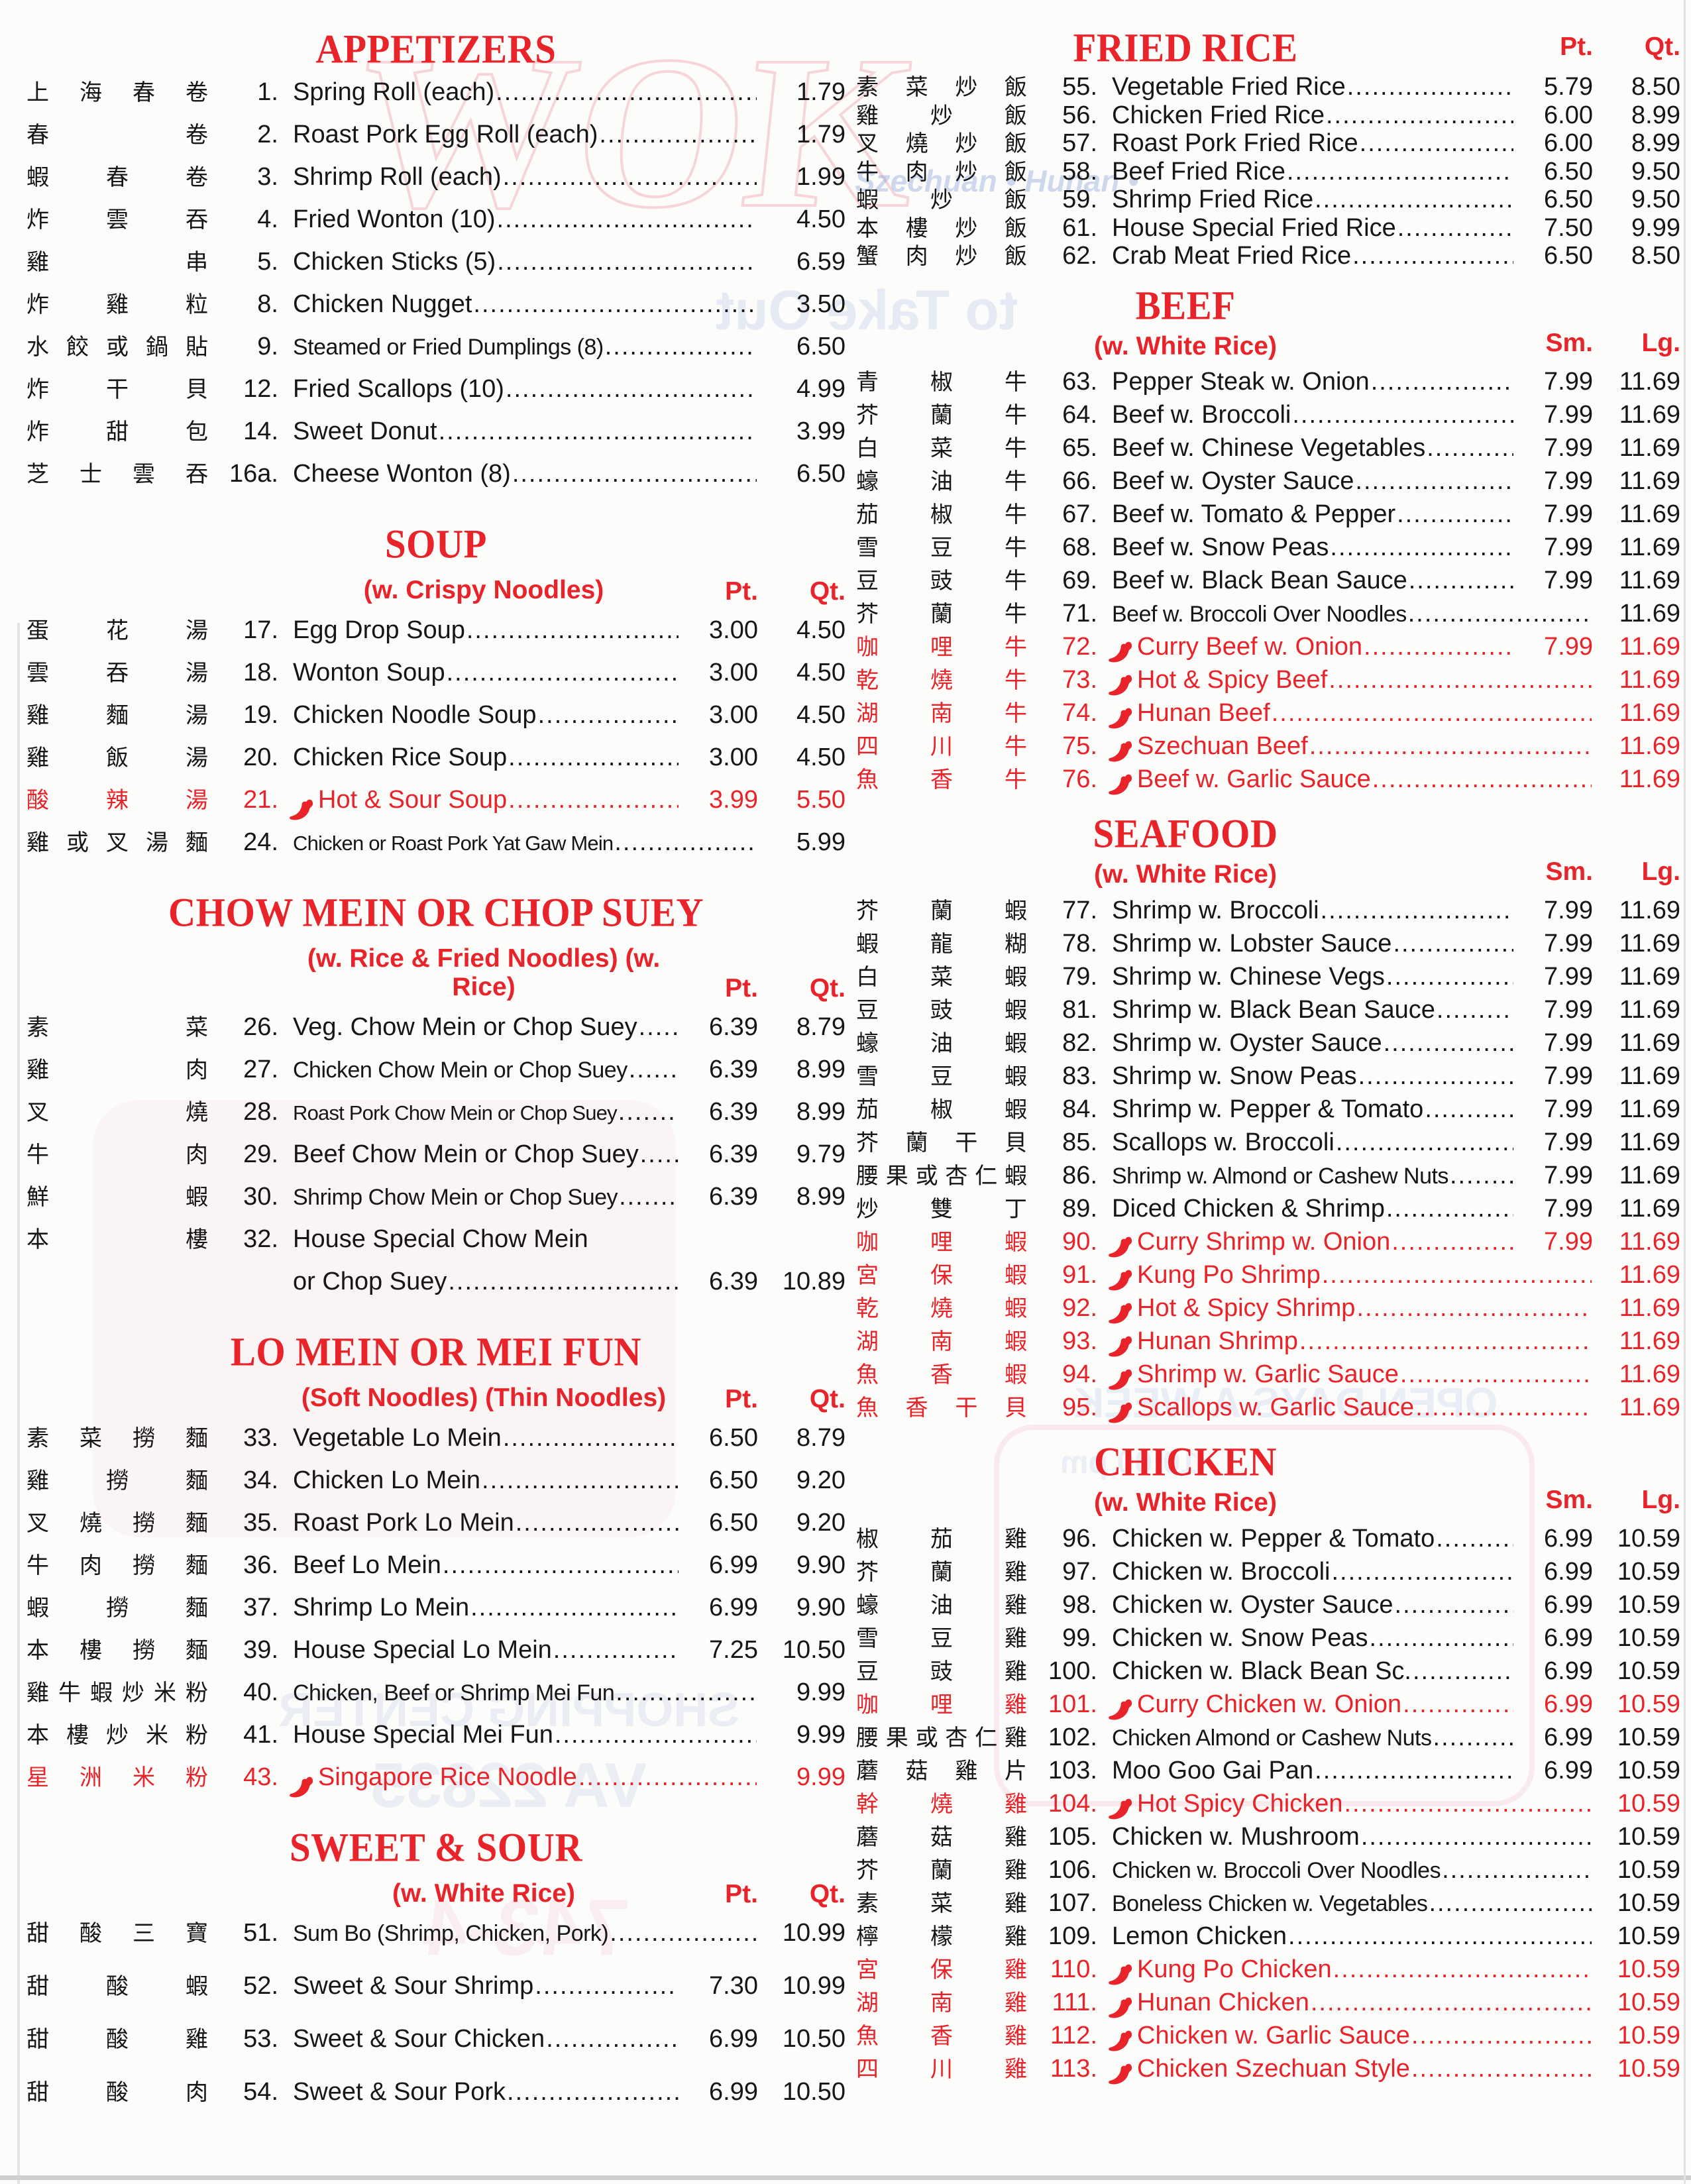  What do you see at coordinates (1259, 615) in the screenshot?
I see `item-name: Beef w. Broccoli Over Noodles` at bounding box center [1259, 615].